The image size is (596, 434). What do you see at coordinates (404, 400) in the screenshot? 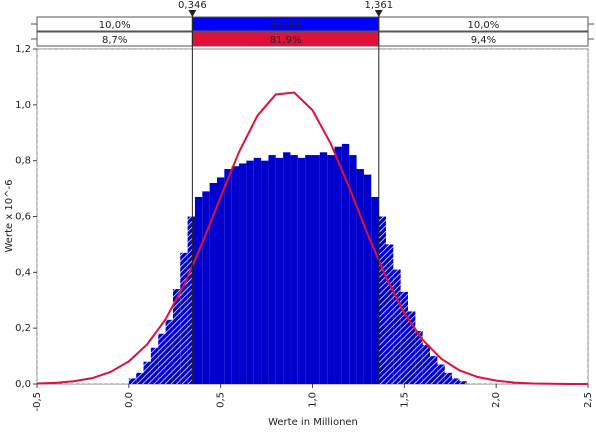
I see `x-tick-label: 1,5` at bounding box center [404, 400].